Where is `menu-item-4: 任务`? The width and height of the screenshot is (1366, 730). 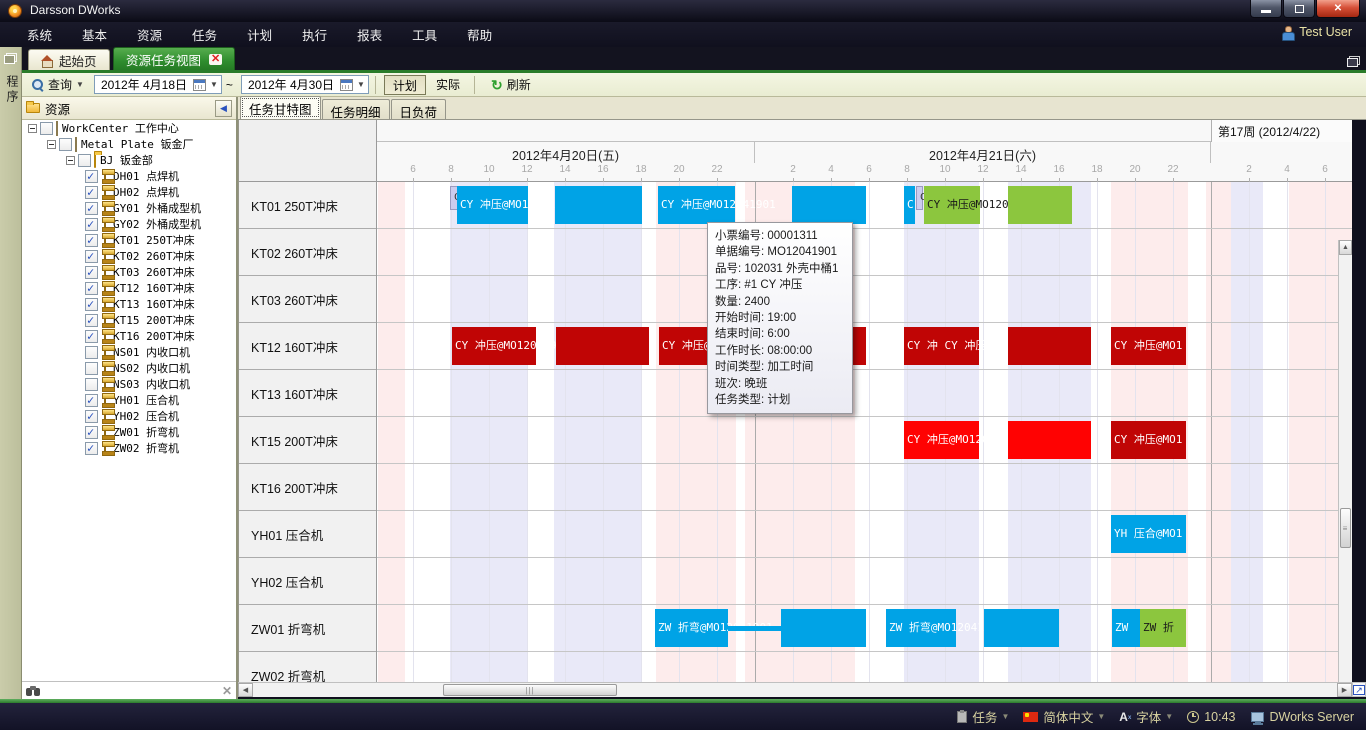 menu-item-4: 任务 is located at coordinates (205, 36).